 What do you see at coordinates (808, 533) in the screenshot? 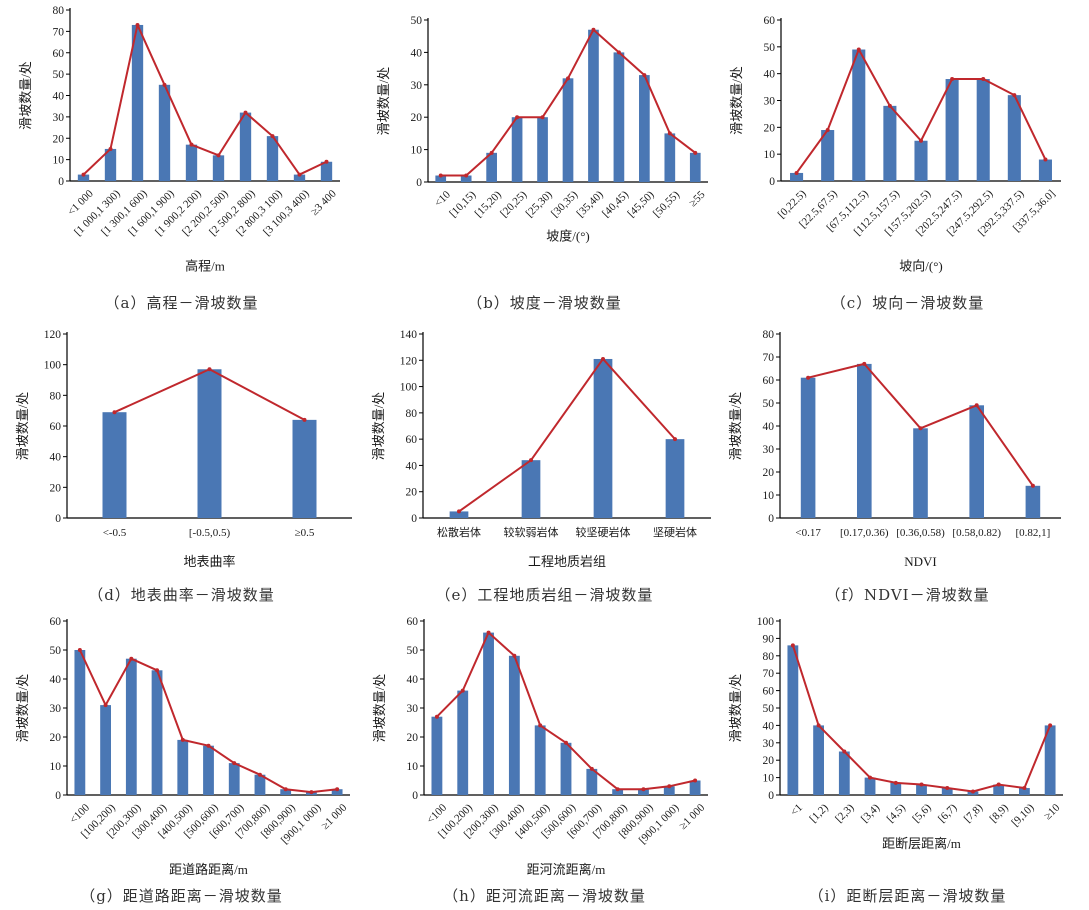
I see `x-tick-label: <0.17` at bounding box center [808, 533].